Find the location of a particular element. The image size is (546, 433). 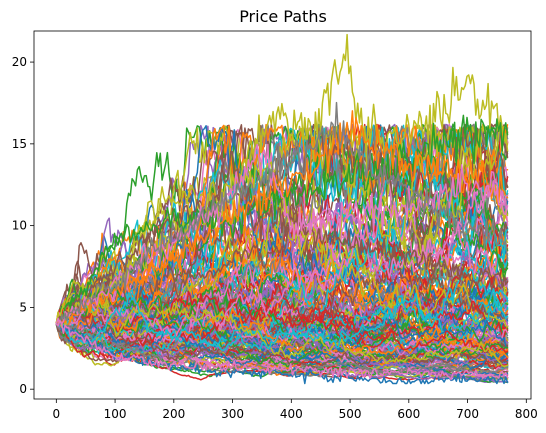

y-axis: 0 5 10 15 20 is located at coordinates (23, 225).